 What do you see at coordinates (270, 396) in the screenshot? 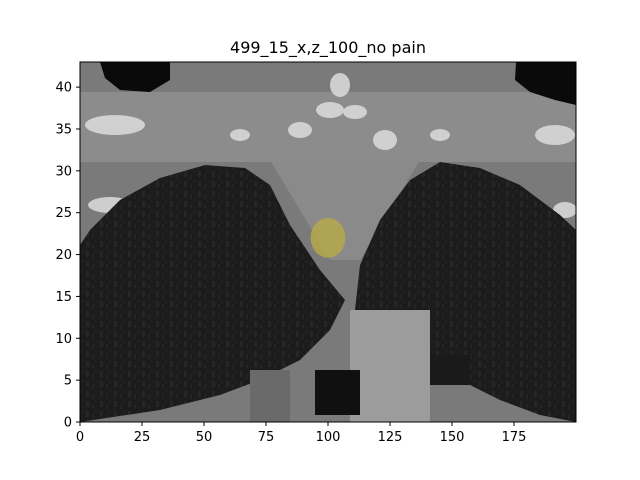
I see `tissue-bottom-left` at bounding box center [270, 396].